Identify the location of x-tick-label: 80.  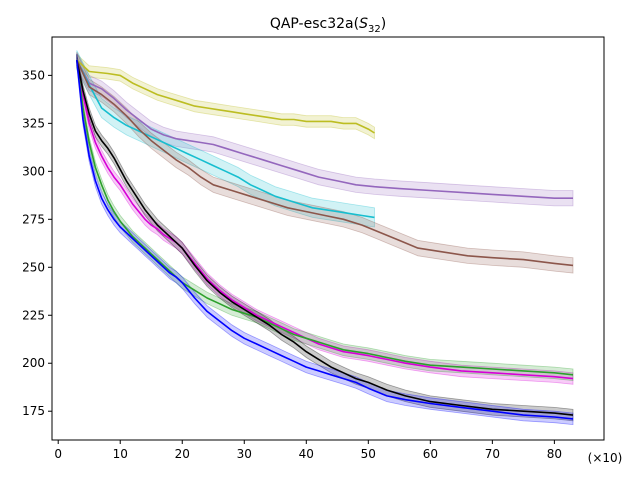
(554, 454).